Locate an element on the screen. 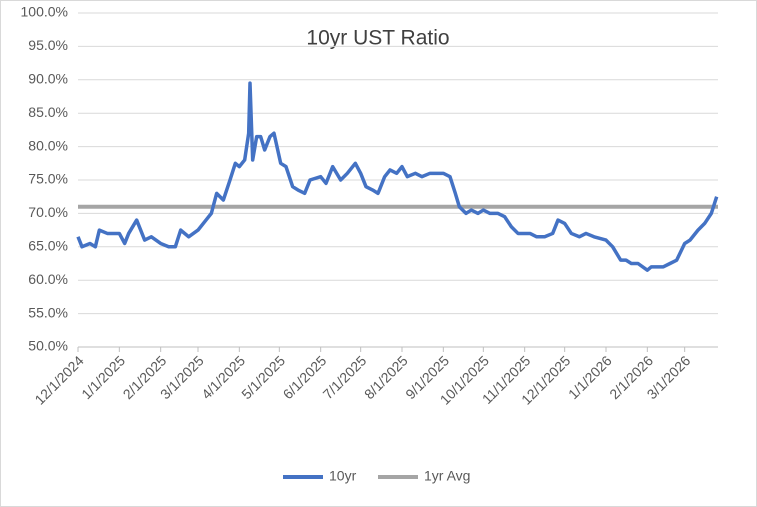  y-tick-label: 65.0% is located at coordinates (48, 246).